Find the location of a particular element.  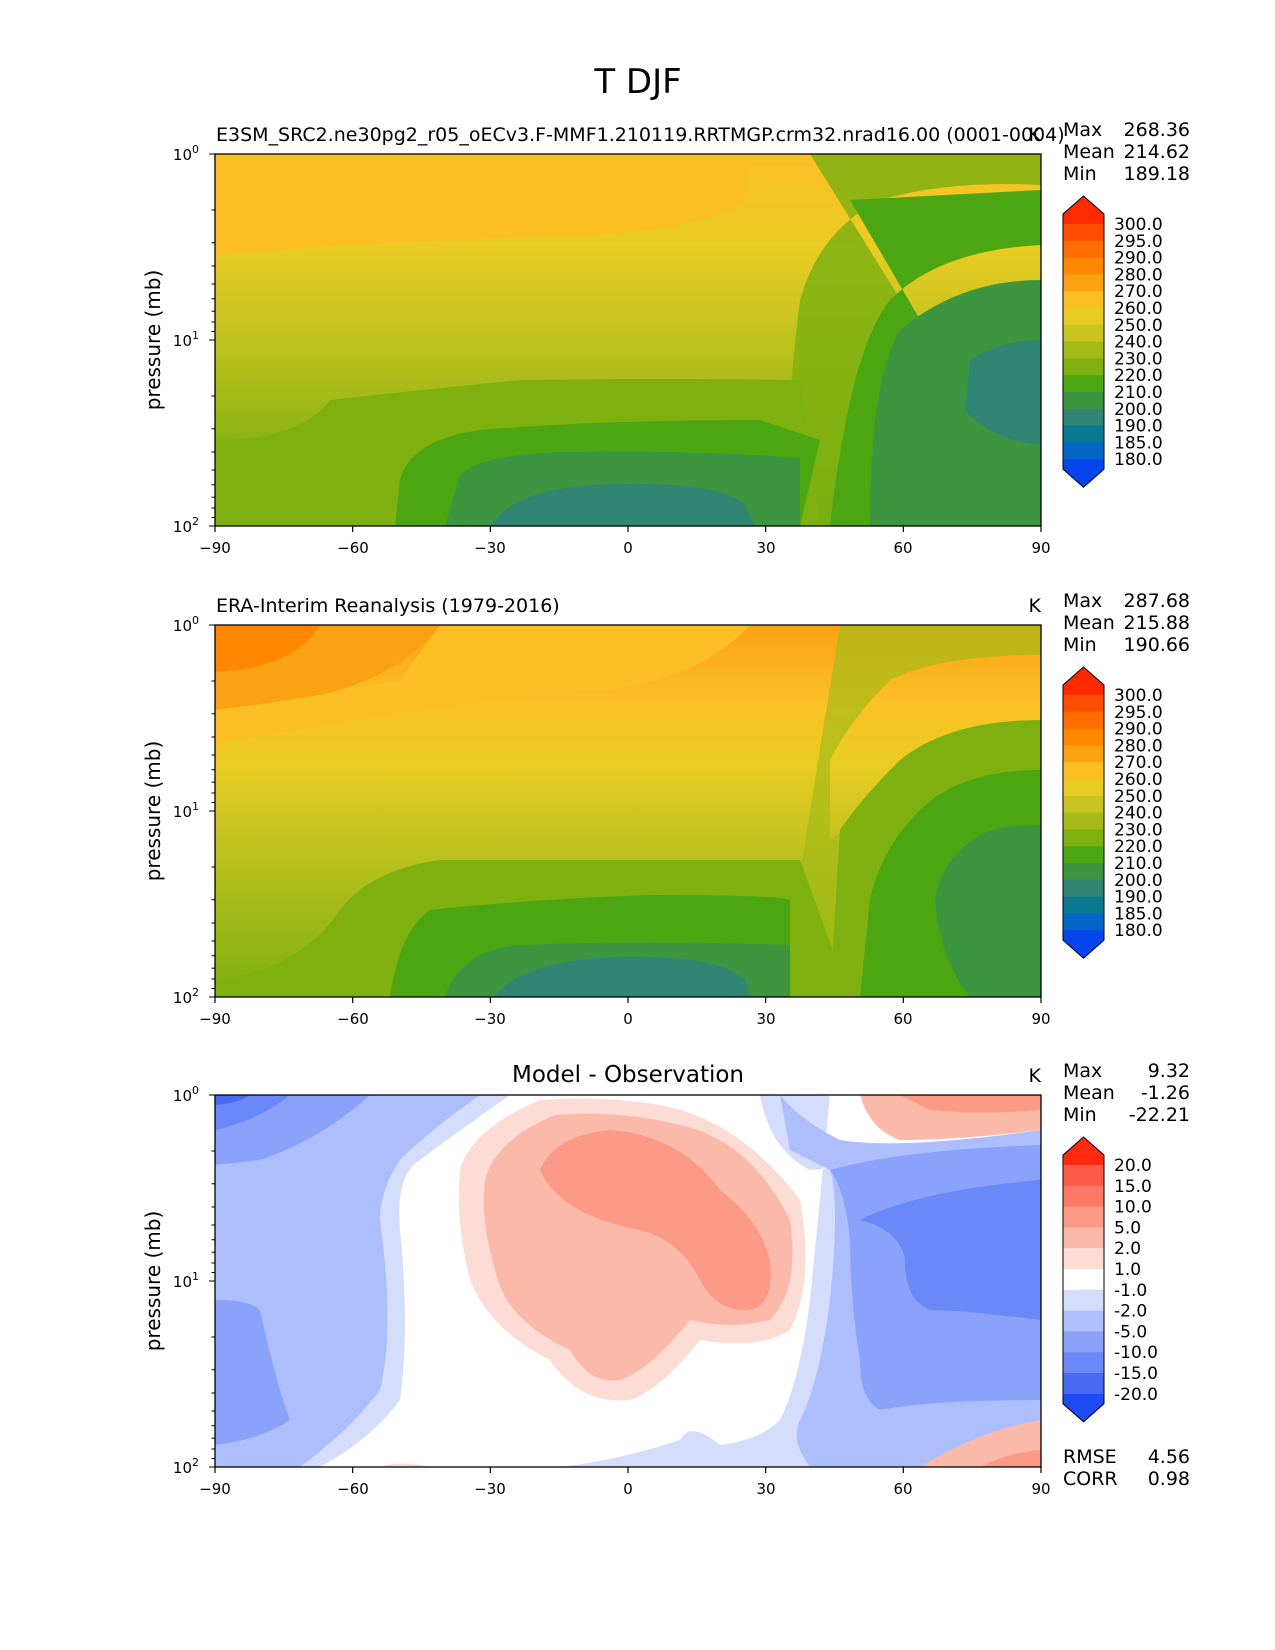

colorbar-label: -1.0 is located at coordinates (1130, 1291).